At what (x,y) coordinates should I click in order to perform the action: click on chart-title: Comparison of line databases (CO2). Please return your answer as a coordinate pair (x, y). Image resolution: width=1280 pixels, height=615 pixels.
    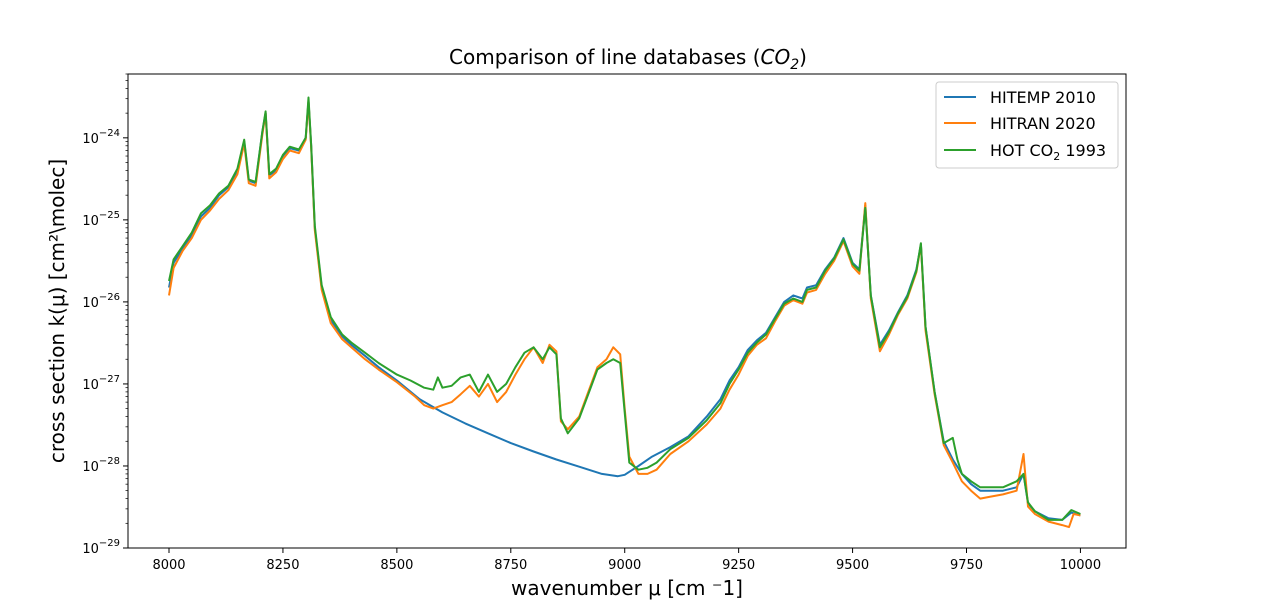
    Looking at the image, I should click on (628, 59).